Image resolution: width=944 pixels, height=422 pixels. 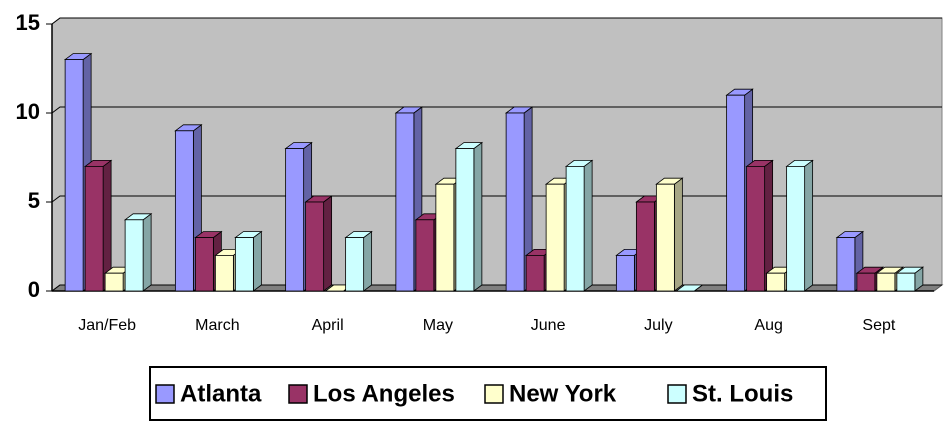 I want to click on y-tick-label: 0, so click(x=34, y=289).